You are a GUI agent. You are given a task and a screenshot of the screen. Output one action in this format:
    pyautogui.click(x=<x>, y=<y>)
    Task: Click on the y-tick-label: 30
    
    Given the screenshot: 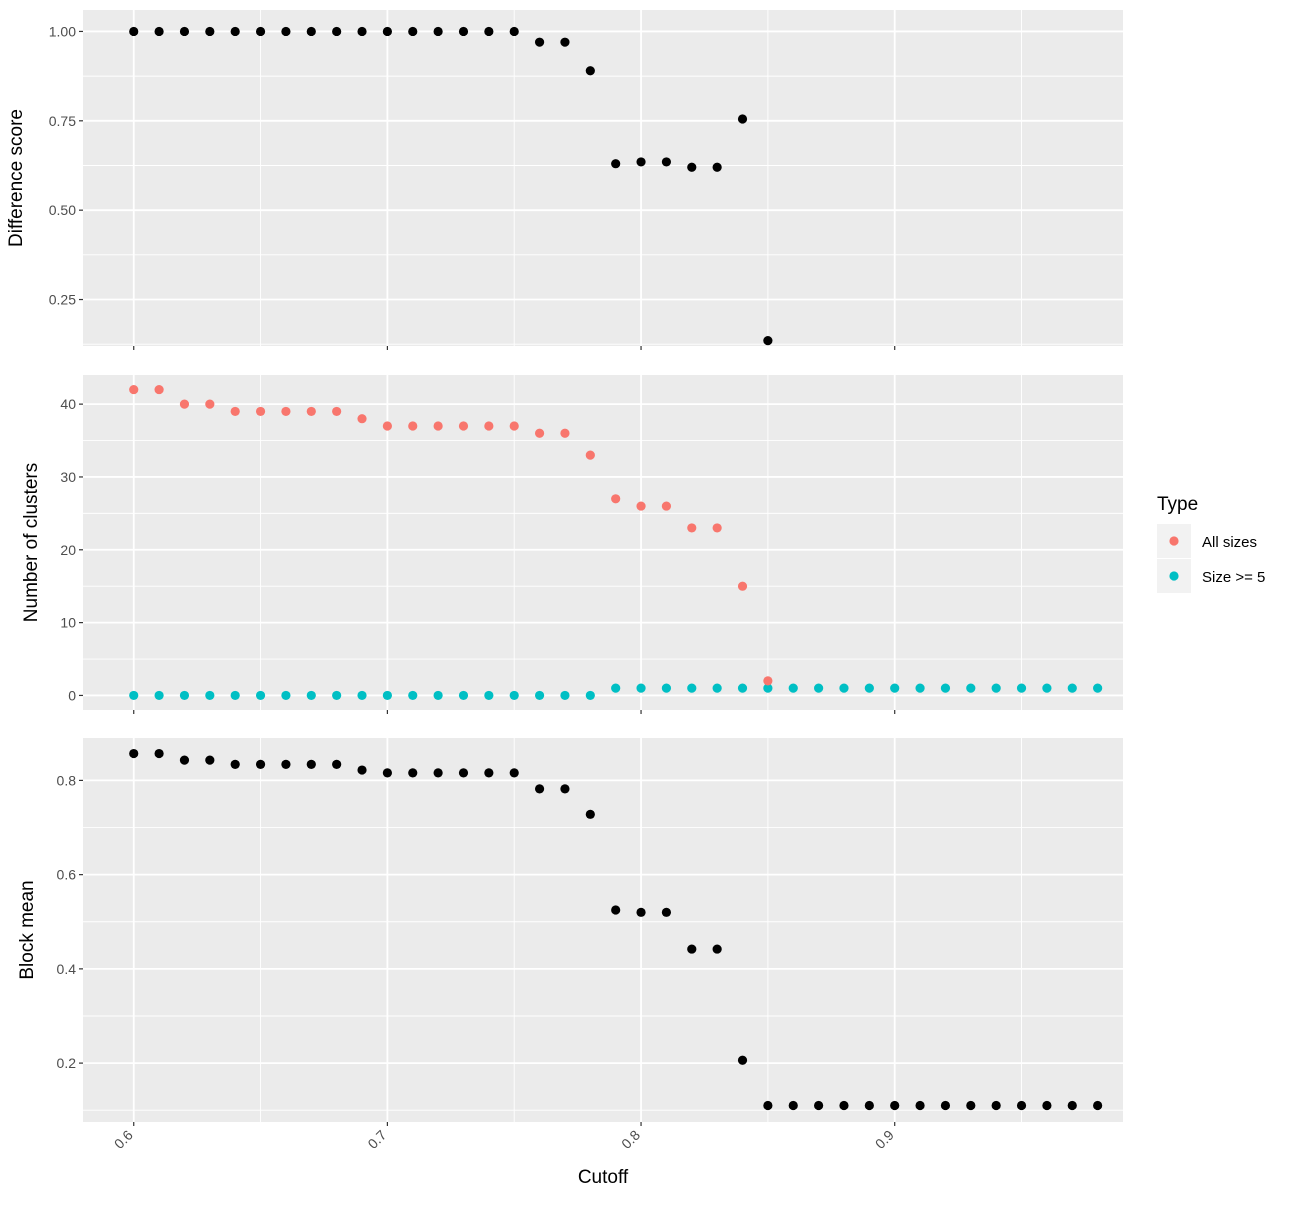 What is the action you would take?
    pyautogui.click(x=68, y=477)
    